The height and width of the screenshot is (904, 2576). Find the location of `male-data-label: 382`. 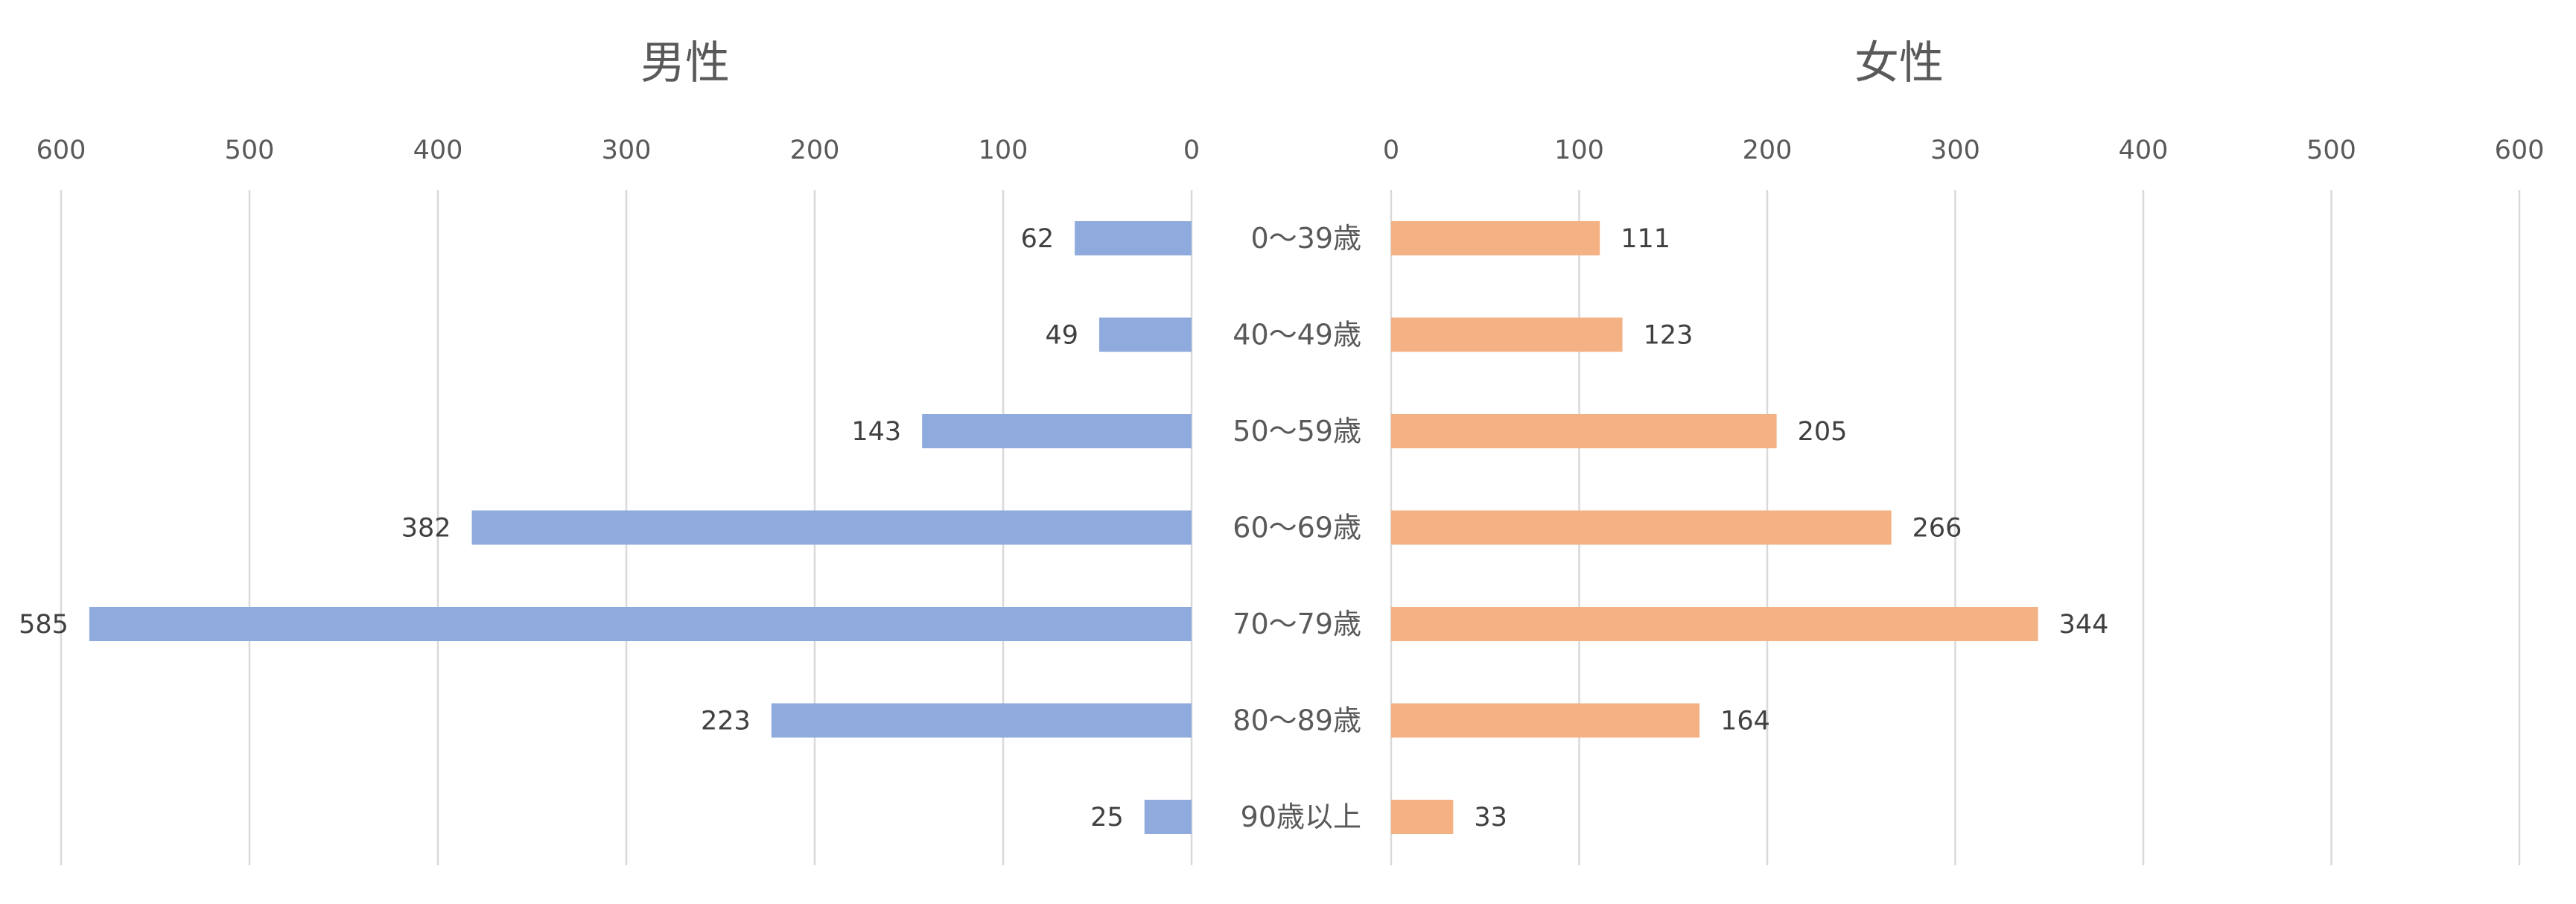

male-data-label: 382 is located at coordinates (426, 529).